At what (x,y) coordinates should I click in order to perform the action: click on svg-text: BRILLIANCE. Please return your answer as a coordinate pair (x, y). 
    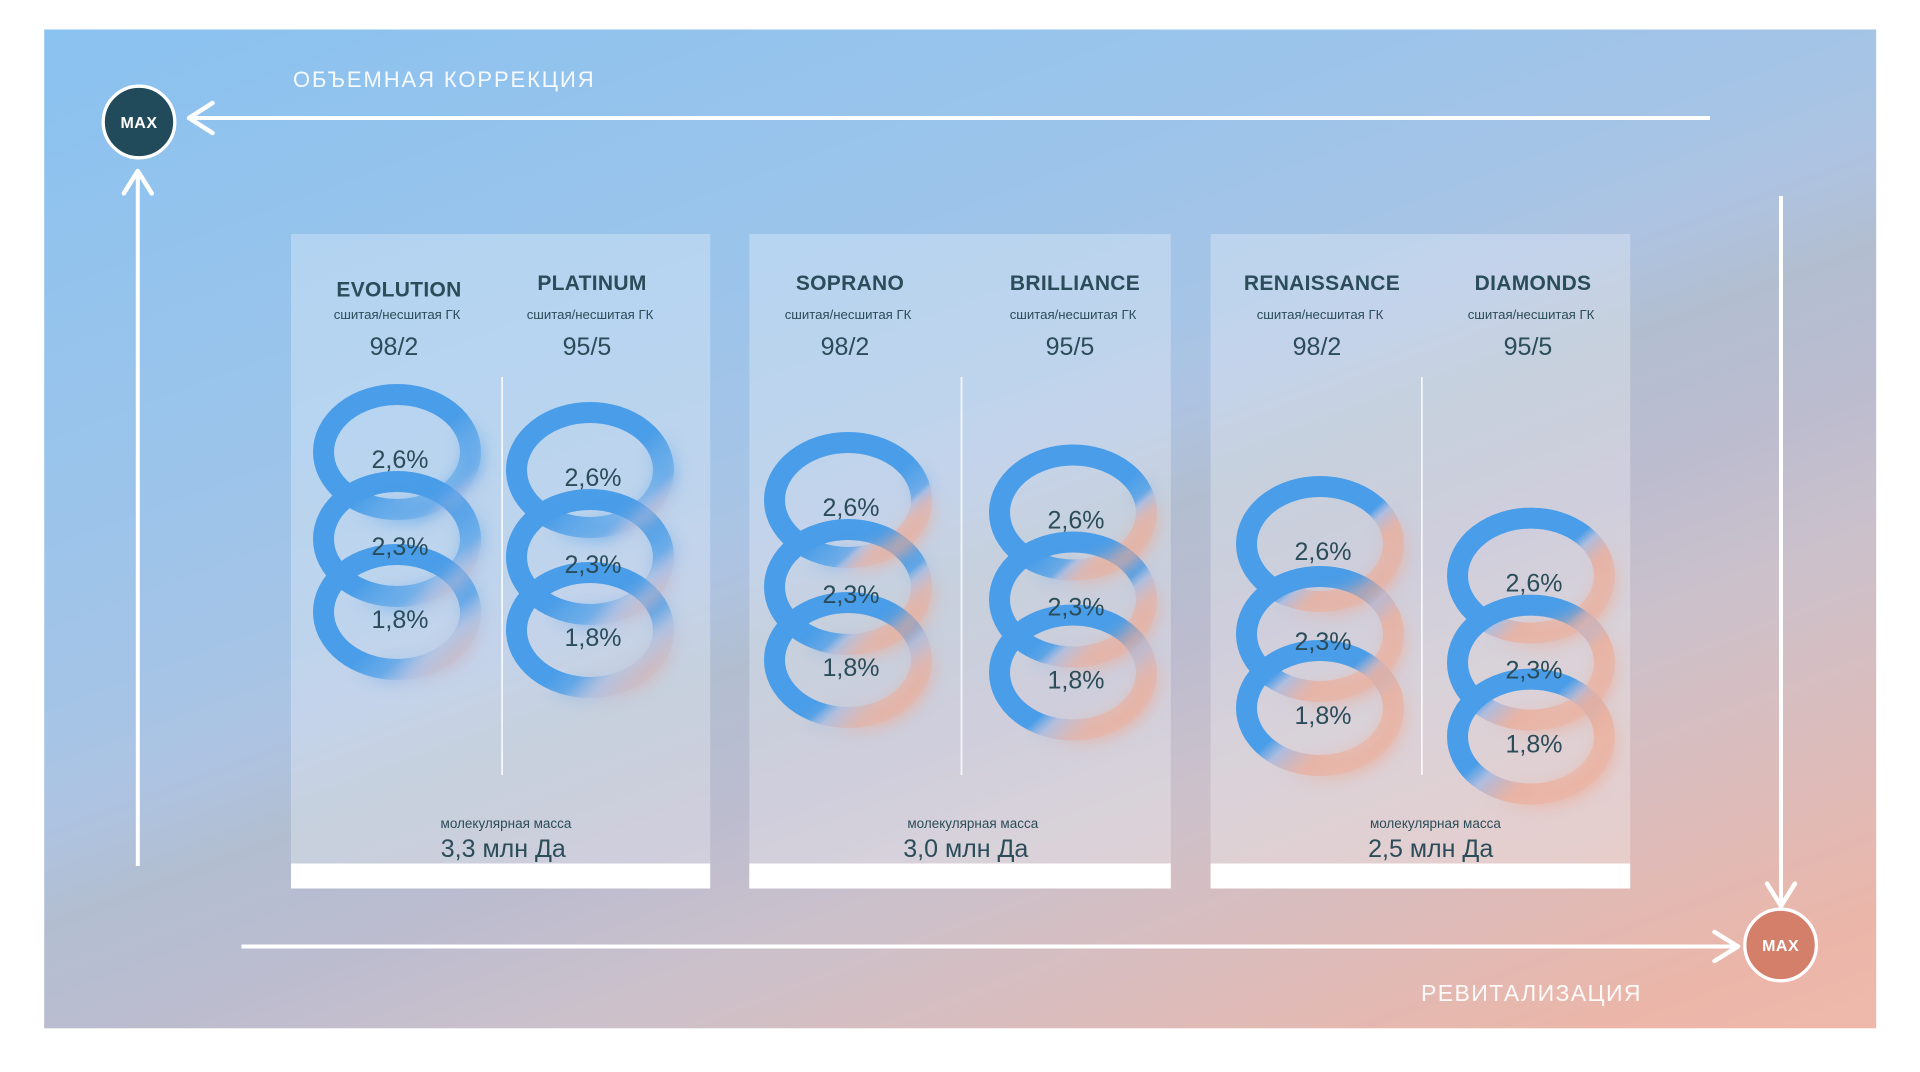
    Looking at the image, I should click on (1075, 283).